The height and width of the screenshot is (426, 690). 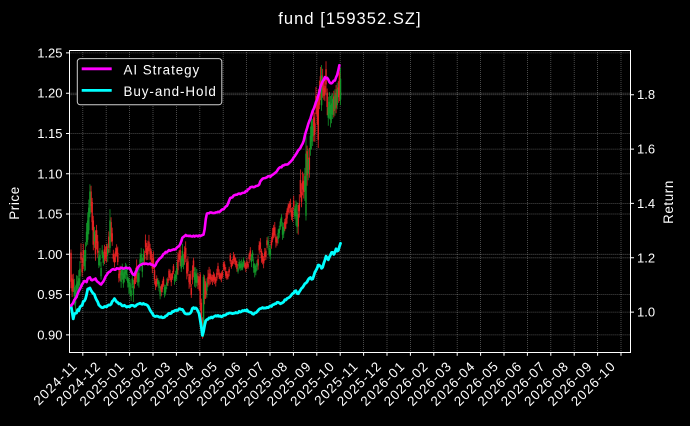 I want to click on svg-text: AI Strategy, so click(x=162, y=70).